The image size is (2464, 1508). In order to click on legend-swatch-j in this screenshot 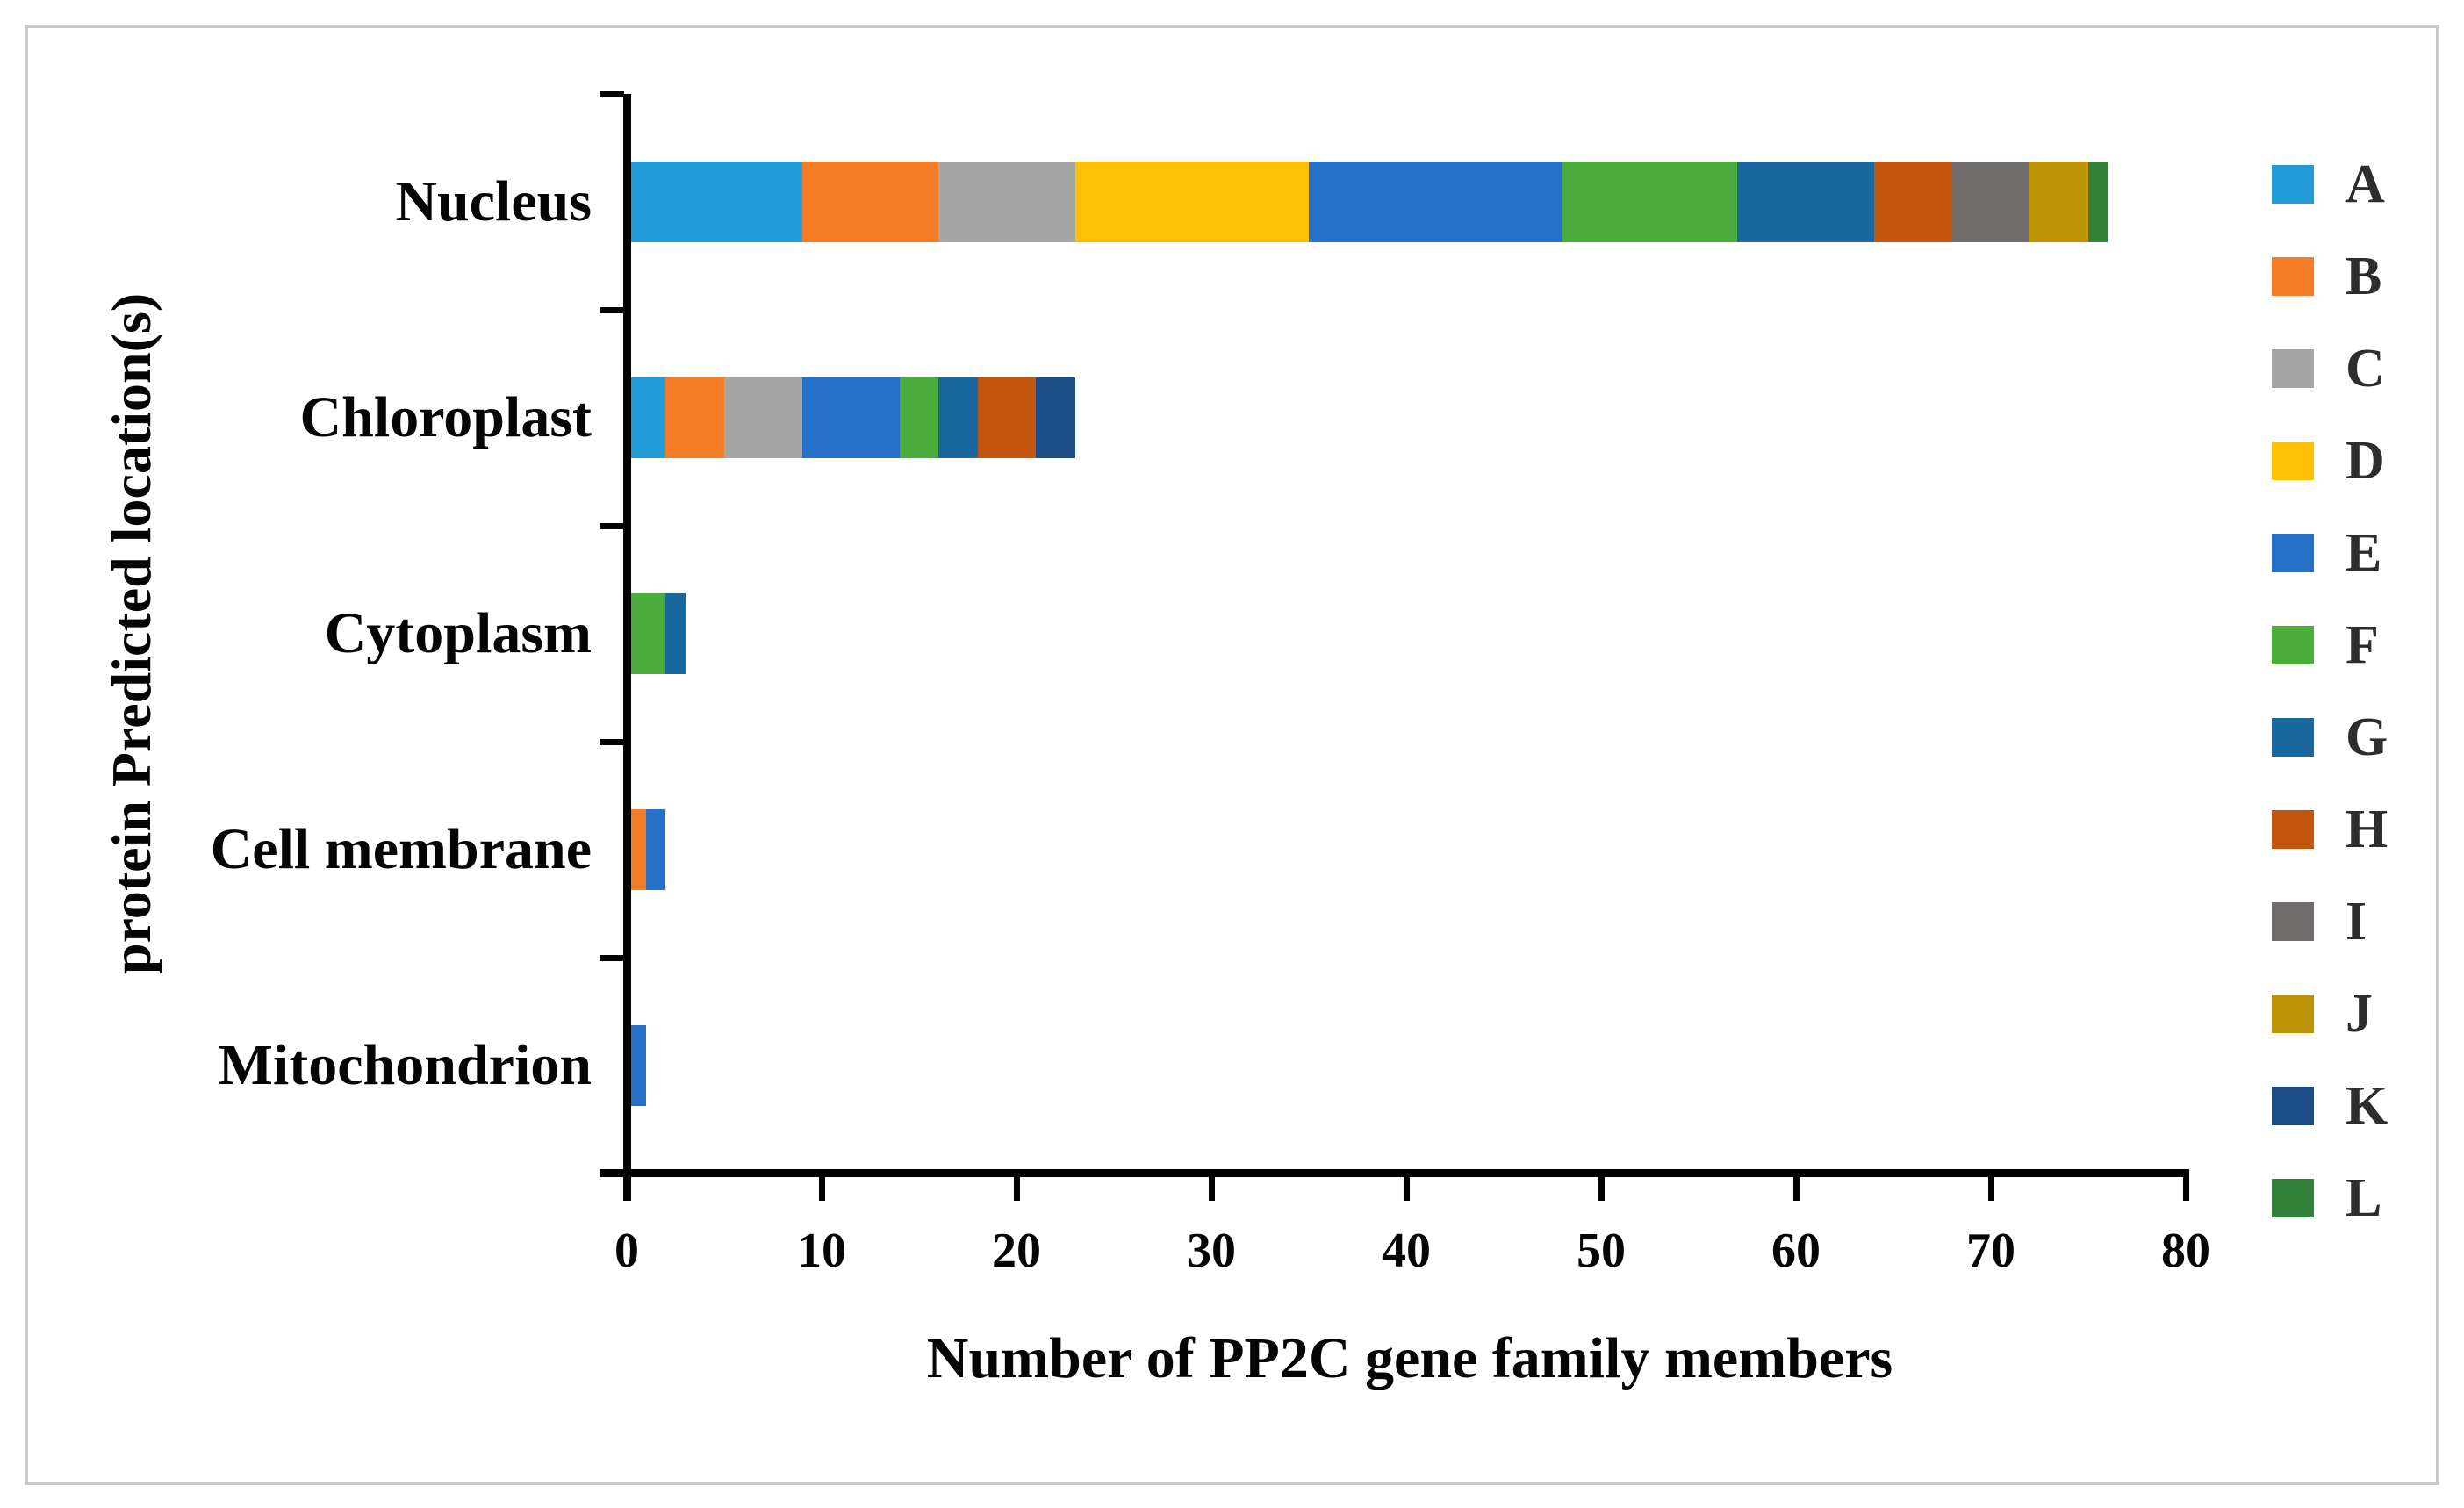, I will do `click(2293, 1014)`.